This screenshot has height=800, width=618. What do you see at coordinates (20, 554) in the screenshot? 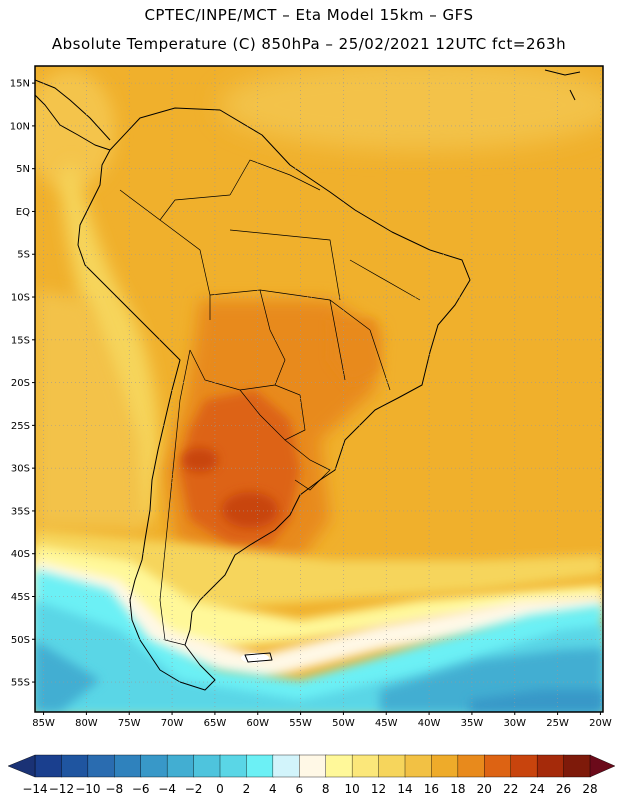
I see `lat-tick-label: 40S` at bounding box center [20, 554].